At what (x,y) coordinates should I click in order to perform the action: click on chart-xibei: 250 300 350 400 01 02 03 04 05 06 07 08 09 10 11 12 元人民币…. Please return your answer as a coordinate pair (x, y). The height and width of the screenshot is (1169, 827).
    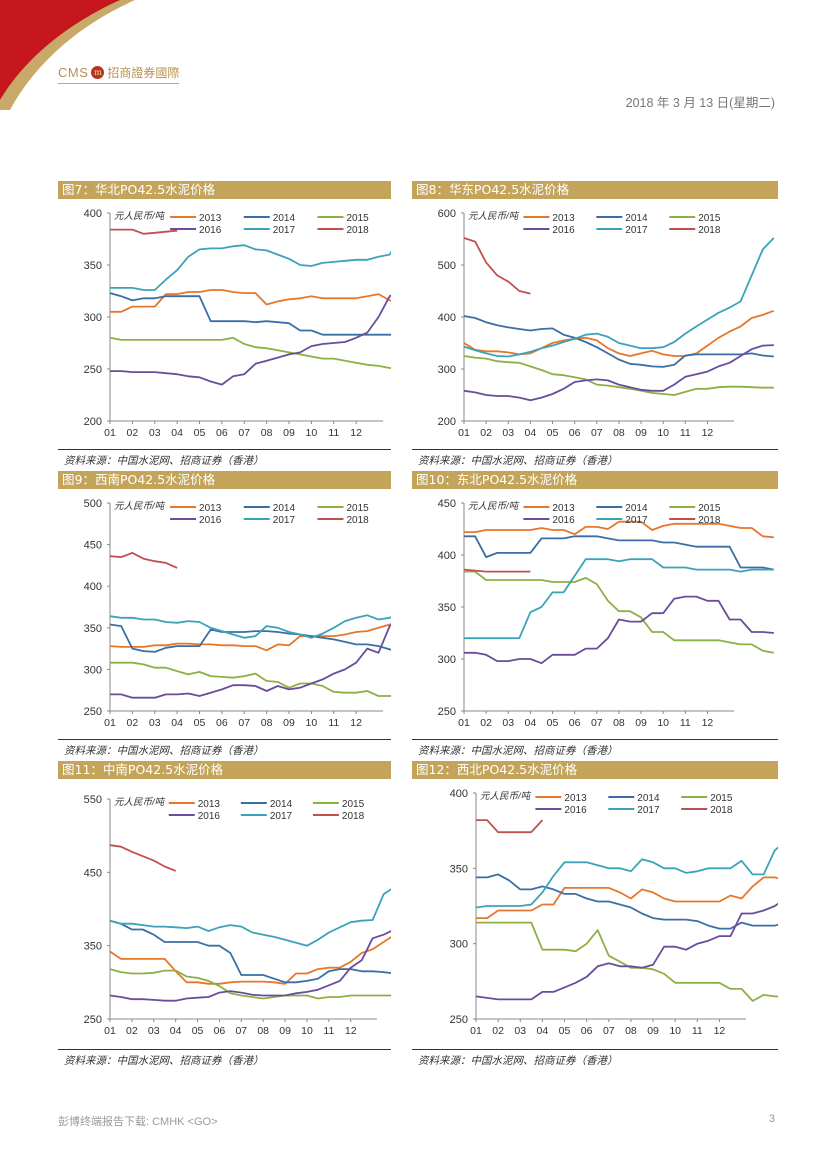
    Looking at the image, I should click on (595, 914).